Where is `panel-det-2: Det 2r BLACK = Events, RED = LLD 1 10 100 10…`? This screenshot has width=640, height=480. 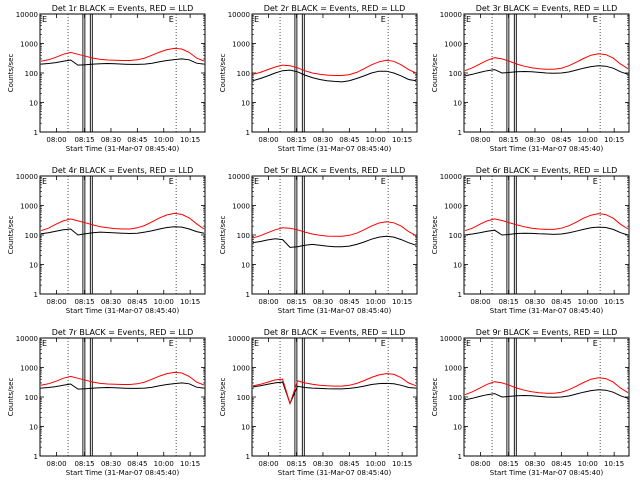 panel-det-2: Det 2r BLACK = Events, RED = LLD 1 10 100 10… is located at coordinates (318, 78).